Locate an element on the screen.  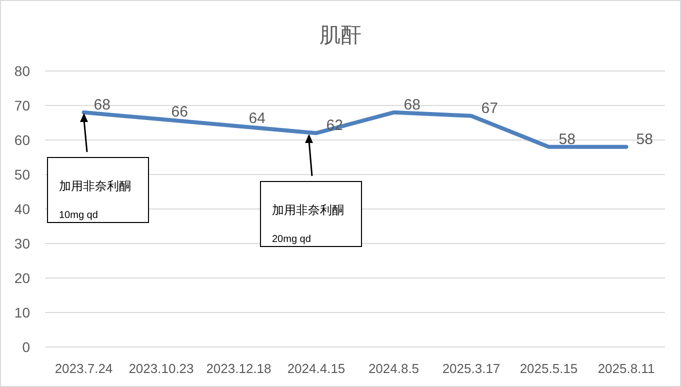
x-tick-label: 2025.5.15 is located at coordinates (549, 368).